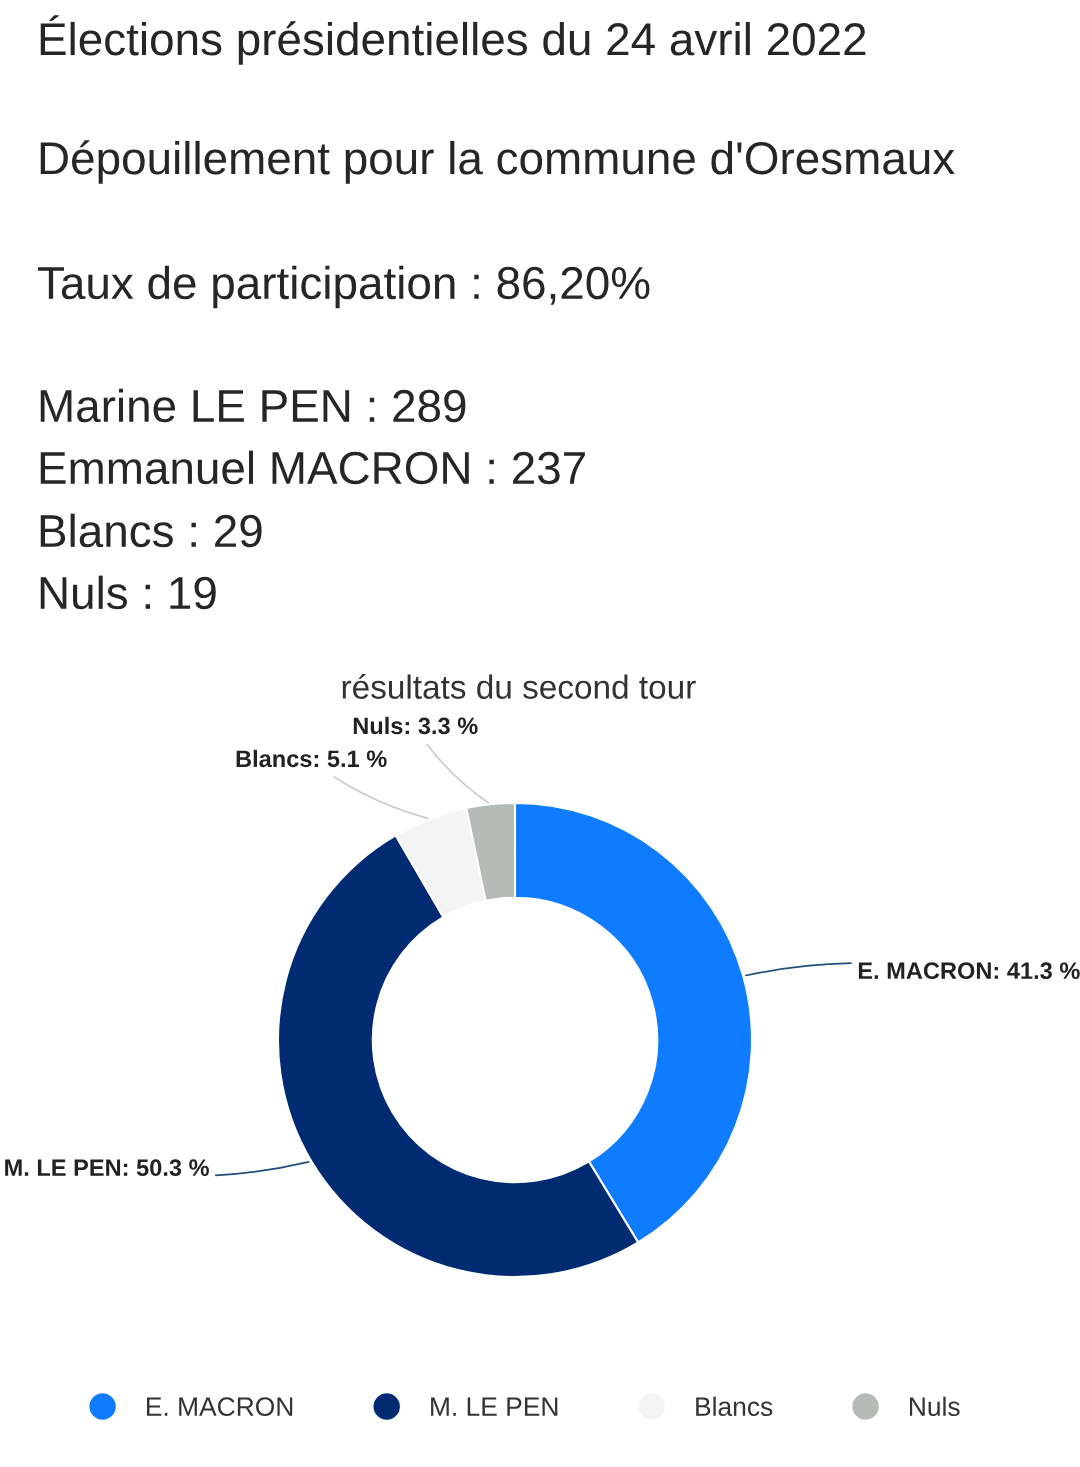  Describe the element at coordinates (415, 725) in the screenshot. I see `data-label: Nuls: 3.3 %` at that location.